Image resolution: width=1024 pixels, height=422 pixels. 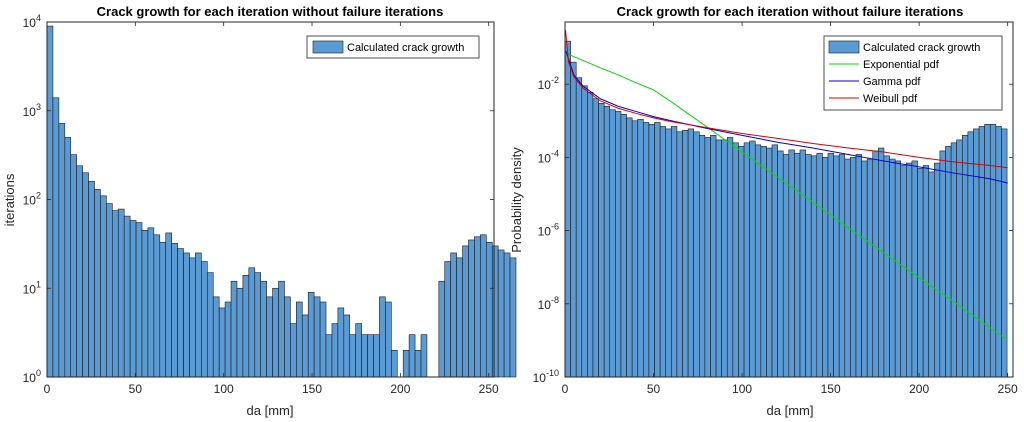 I want to click on y-tick-label: 10⁰, so click(x=32, y=376).